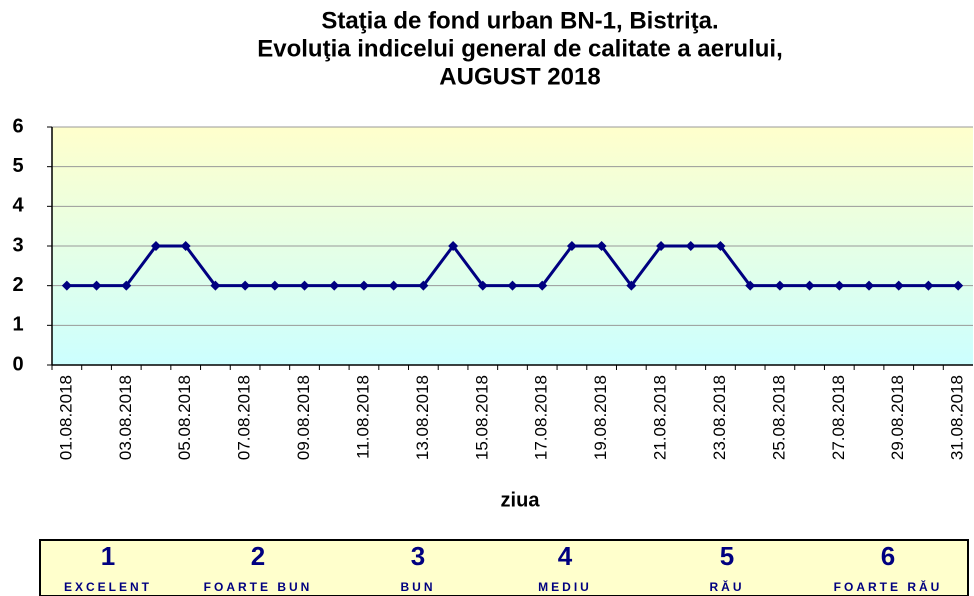 This screenshot has width=974, height=596. I want to click on y-tick-label: 1, so click(17, 325).